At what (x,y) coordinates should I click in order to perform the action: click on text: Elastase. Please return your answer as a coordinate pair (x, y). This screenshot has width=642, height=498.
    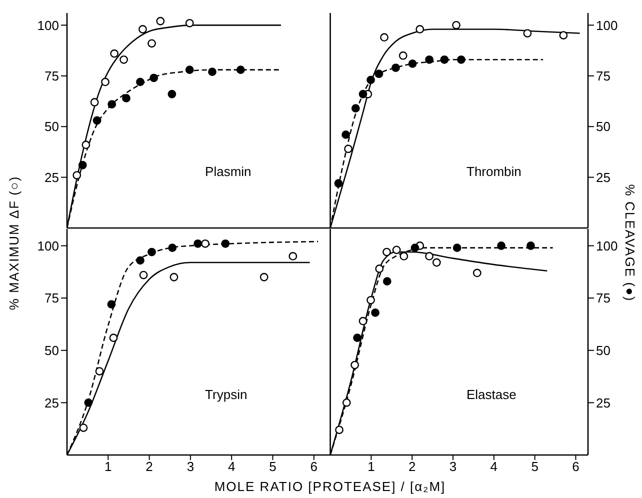
    Looking at the image, I should click on (491, 394).